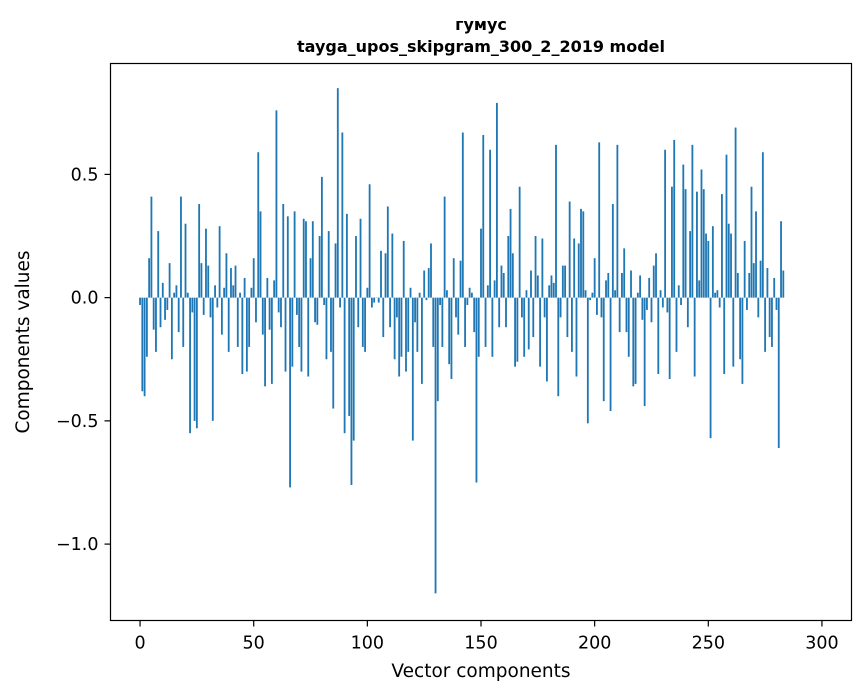 This screenshot has width=867, height=696. Describe the element at coordinates (481, 46) in the screenshot. I see `chart-subtitle: tayga_upos_skipgram_300_2_2019 model` at that location.